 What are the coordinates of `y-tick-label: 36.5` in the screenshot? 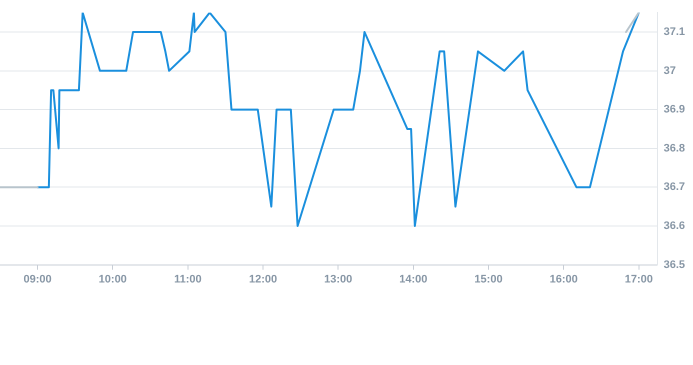 It's located at (675, 264).